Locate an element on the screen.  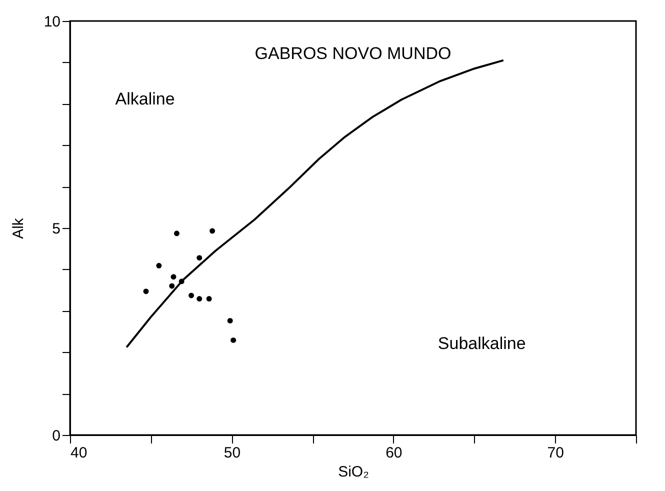
y-tick-label: 0 is located at coordinates (56, 436).